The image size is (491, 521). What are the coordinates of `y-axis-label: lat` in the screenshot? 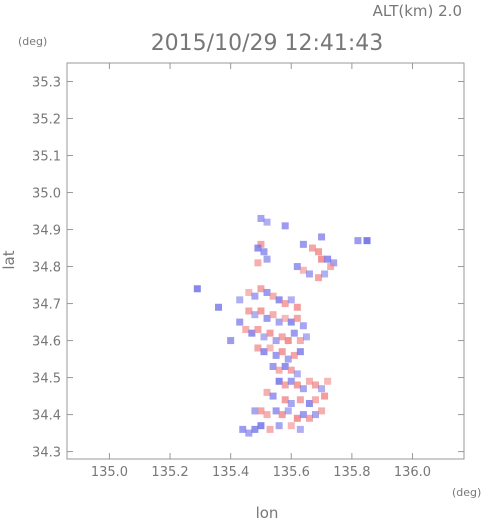 It's located at (9, 259).